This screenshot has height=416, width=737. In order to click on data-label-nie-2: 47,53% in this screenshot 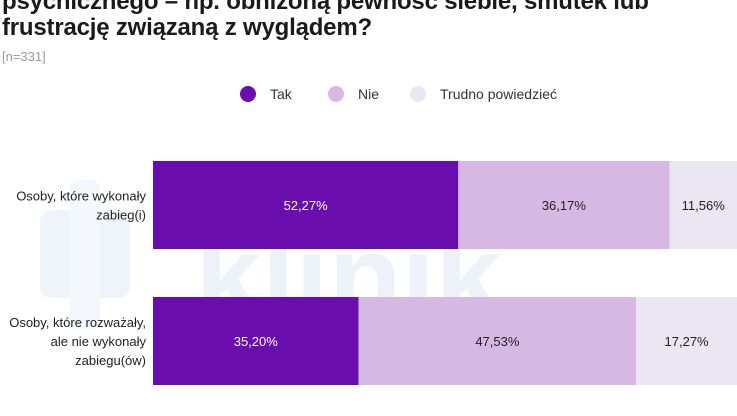, I will do `click(497, 341)`.